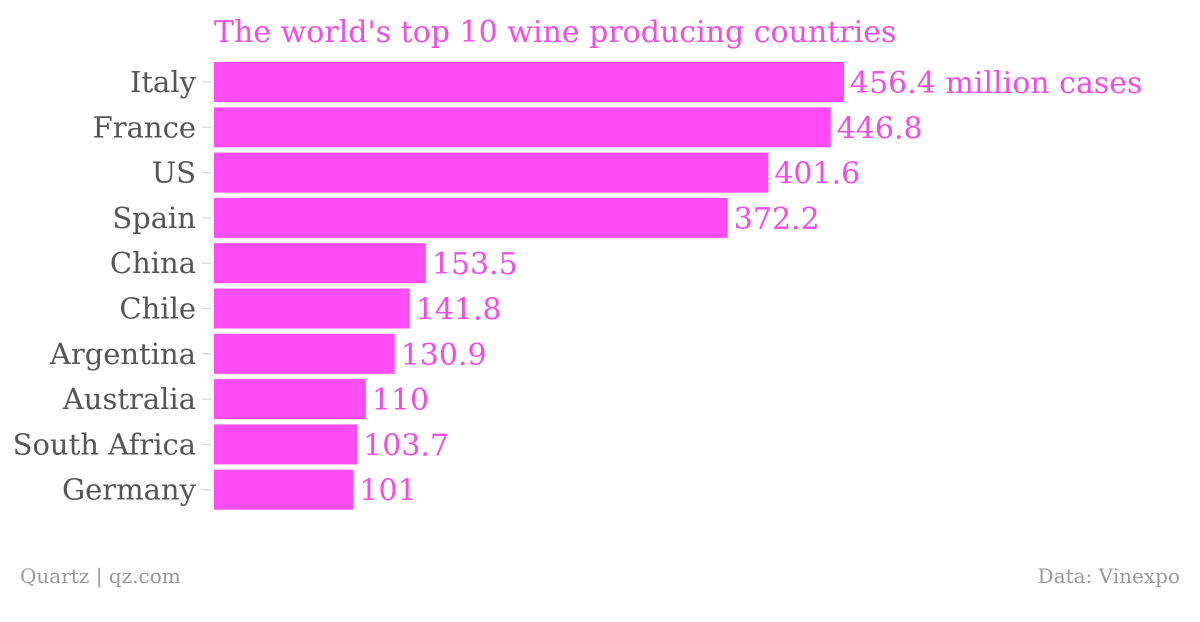  I want to click on footer-source-right: Data: Vinexpo, so click(1109, 576).